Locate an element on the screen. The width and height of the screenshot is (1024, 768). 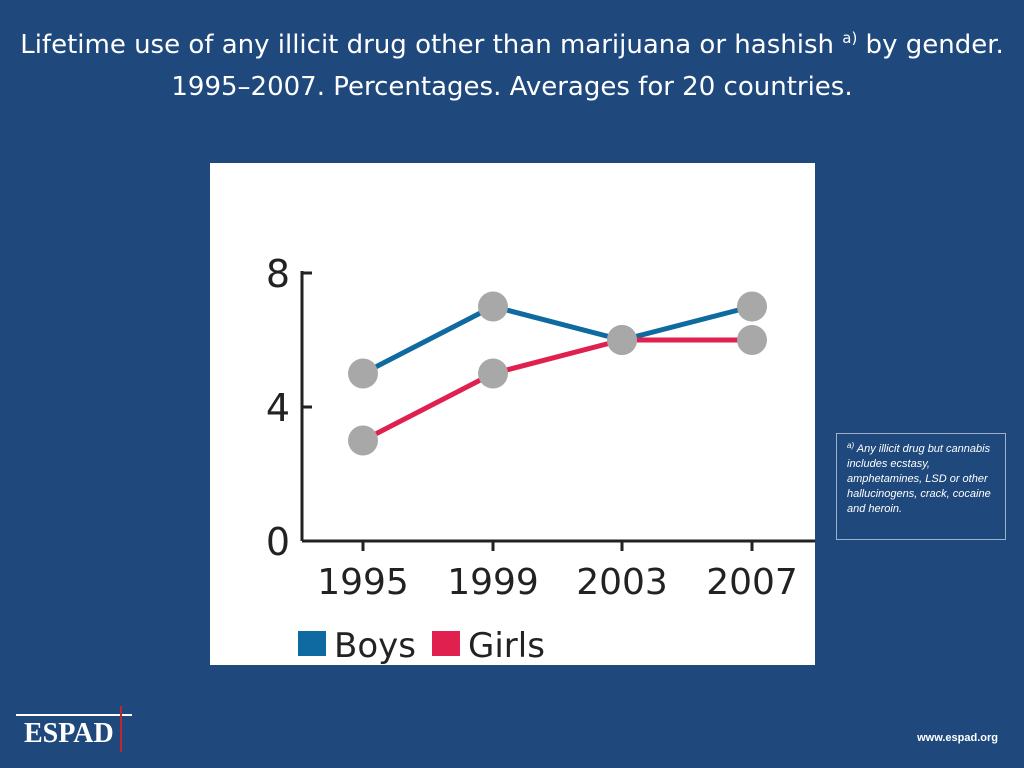
x-tick-label: 1995 is located at coordinates (363, 582).